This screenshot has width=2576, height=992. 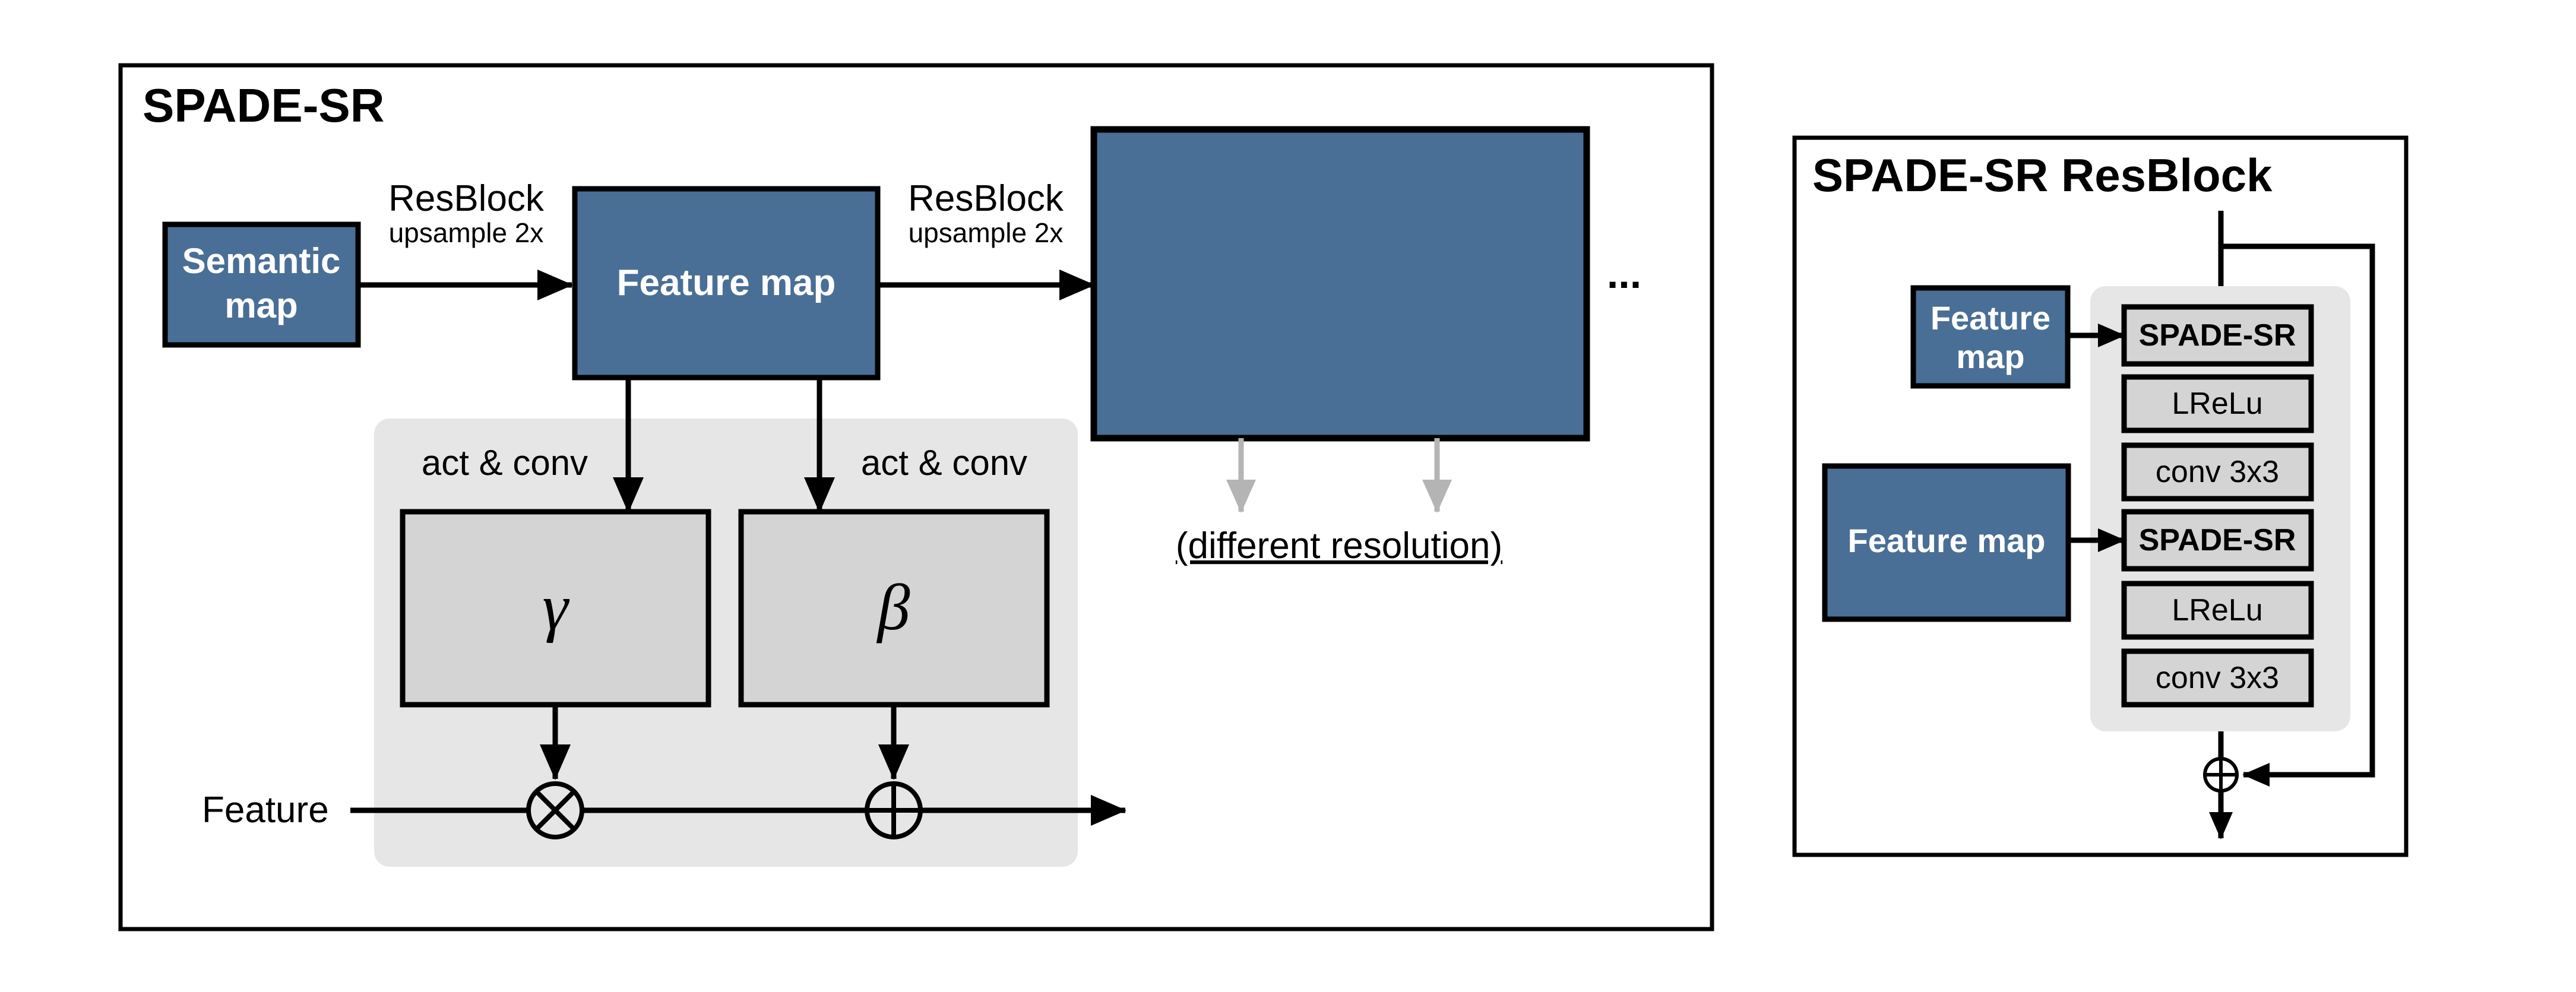 I want to click on stack-conv-1: conv 3x3, so click(x=2217, y=472).